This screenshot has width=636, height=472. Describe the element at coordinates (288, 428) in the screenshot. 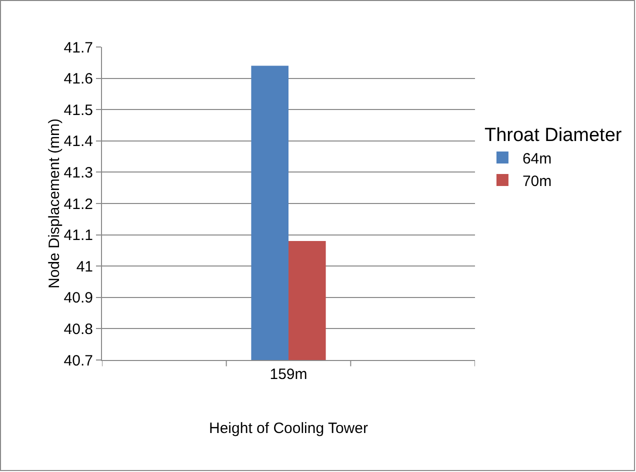

I see `x-axis-title: Height of Cooling Tower` at that location.